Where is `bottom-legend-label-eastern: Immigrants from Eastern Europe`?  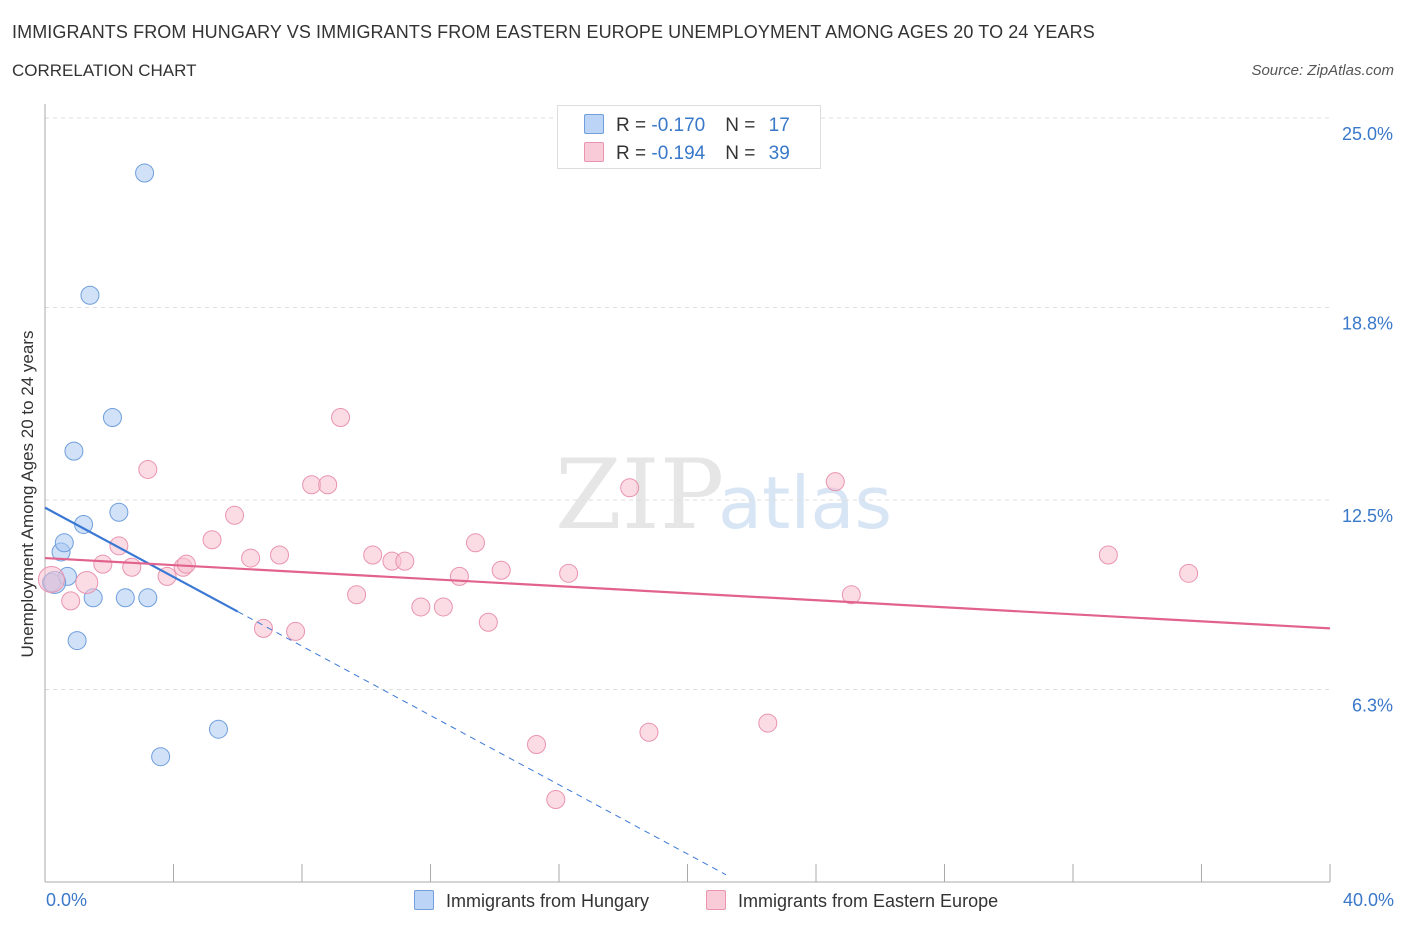 bottom-legend-label-eastern: Immigrants from Eastern Europe is located at coordinates (868, 901).